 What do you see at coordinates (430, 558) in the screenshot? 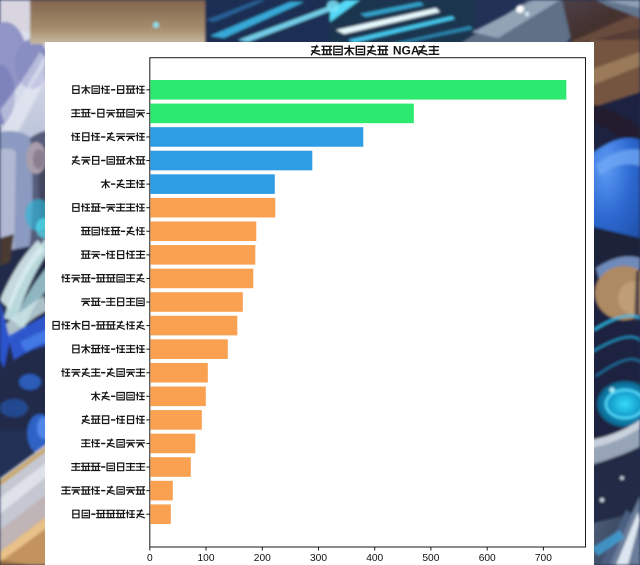
I see `svg-text: 500` at bounding box center [430, 558].